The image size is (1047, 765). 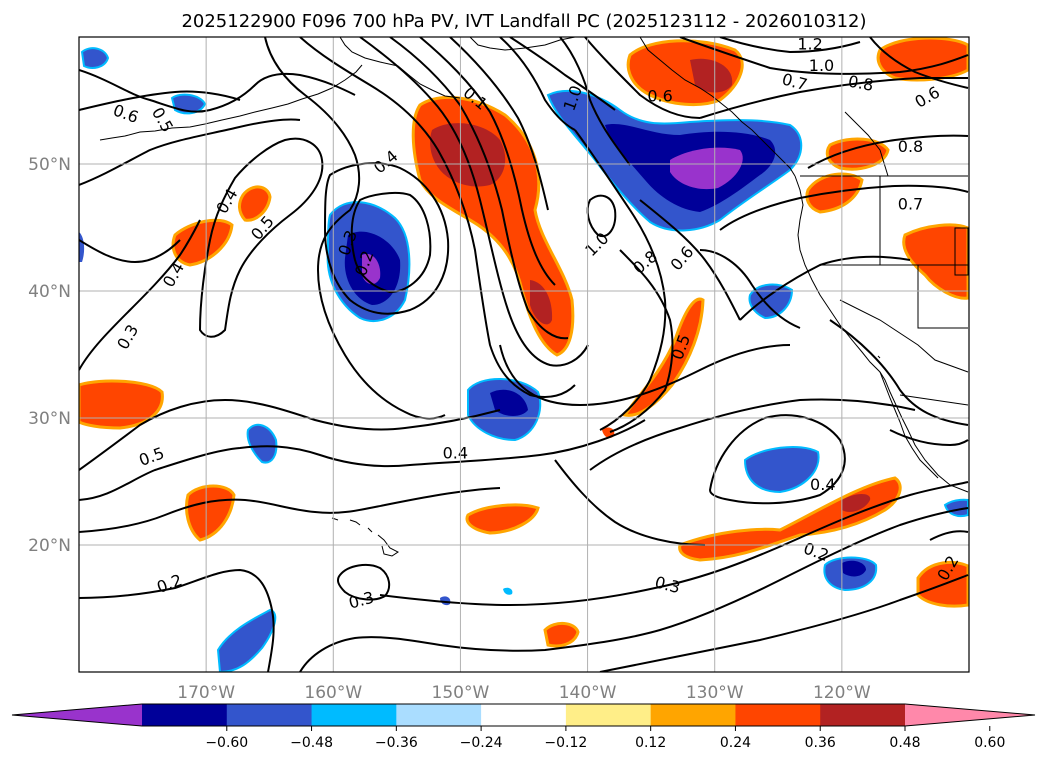 What do you see at coordinates (561, 635) in the screenshot?
I see `positive-anomaly-145w-13n` at bounding box center [561, 635].